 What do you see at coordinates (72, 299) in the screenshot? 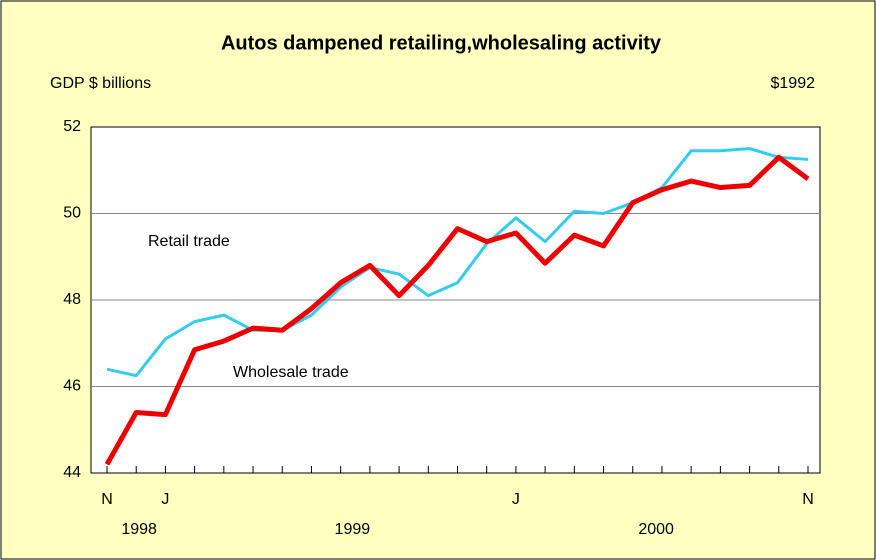
I see `y-tick-label: 48` at bounding box center [72, 299].